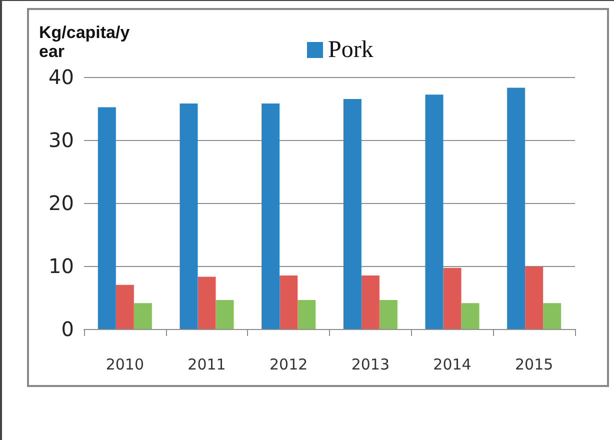 This screenshot has height=440, width=614. What do you see at coordinates (84, 42) in the screenshot?
I see `y-axis-title: Kg/capita/year` at bounding box center [84, 42].